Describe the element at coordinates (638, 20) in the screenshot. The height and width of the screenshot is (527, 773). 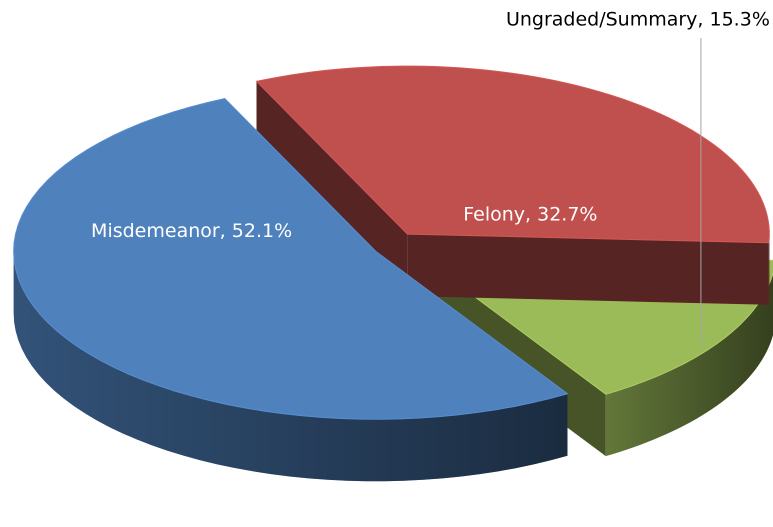
I see `data-label: Ungraded/Summary, 15.3%` at that location.